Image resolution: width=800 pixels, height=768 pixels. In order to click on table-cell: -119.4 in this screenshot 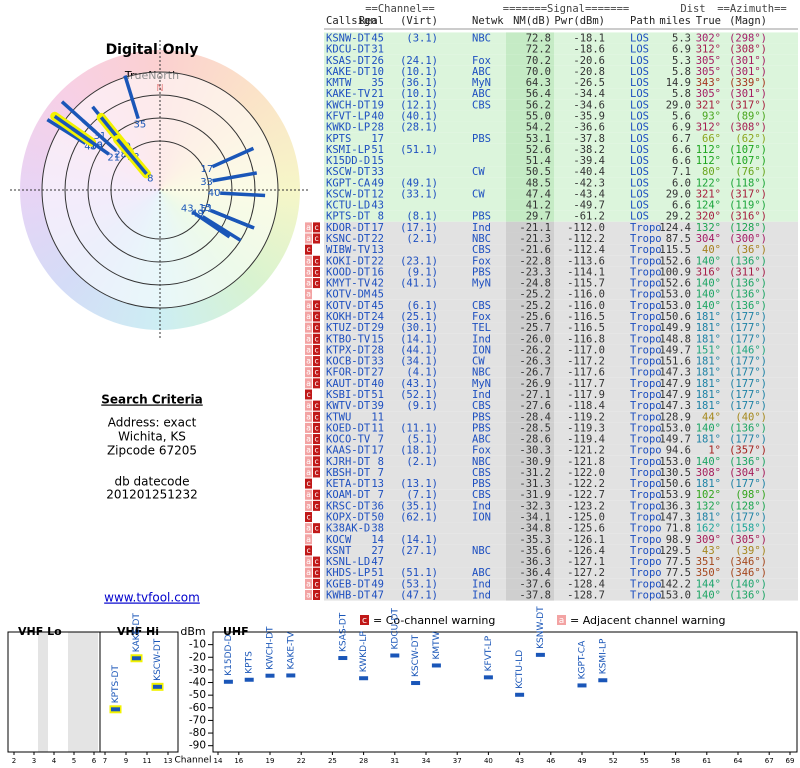, I will do `click(586, 440)`.